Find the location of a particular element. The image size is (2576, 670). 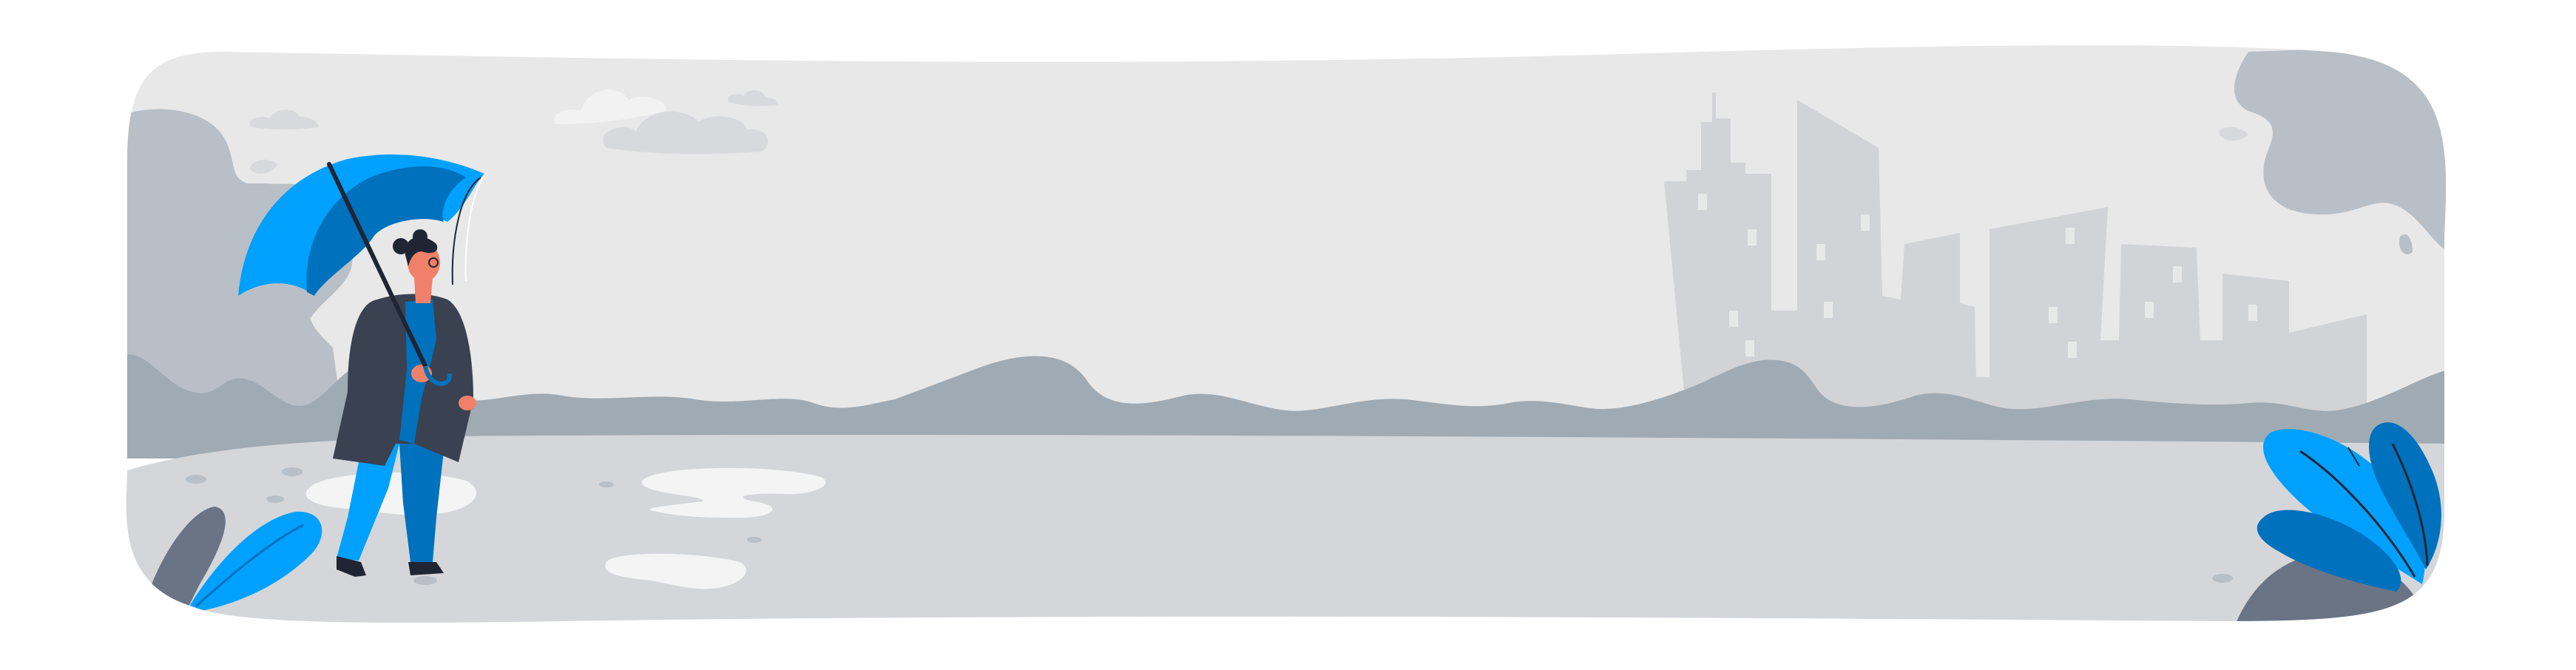

plant-left is located at coordinates (253, 562).